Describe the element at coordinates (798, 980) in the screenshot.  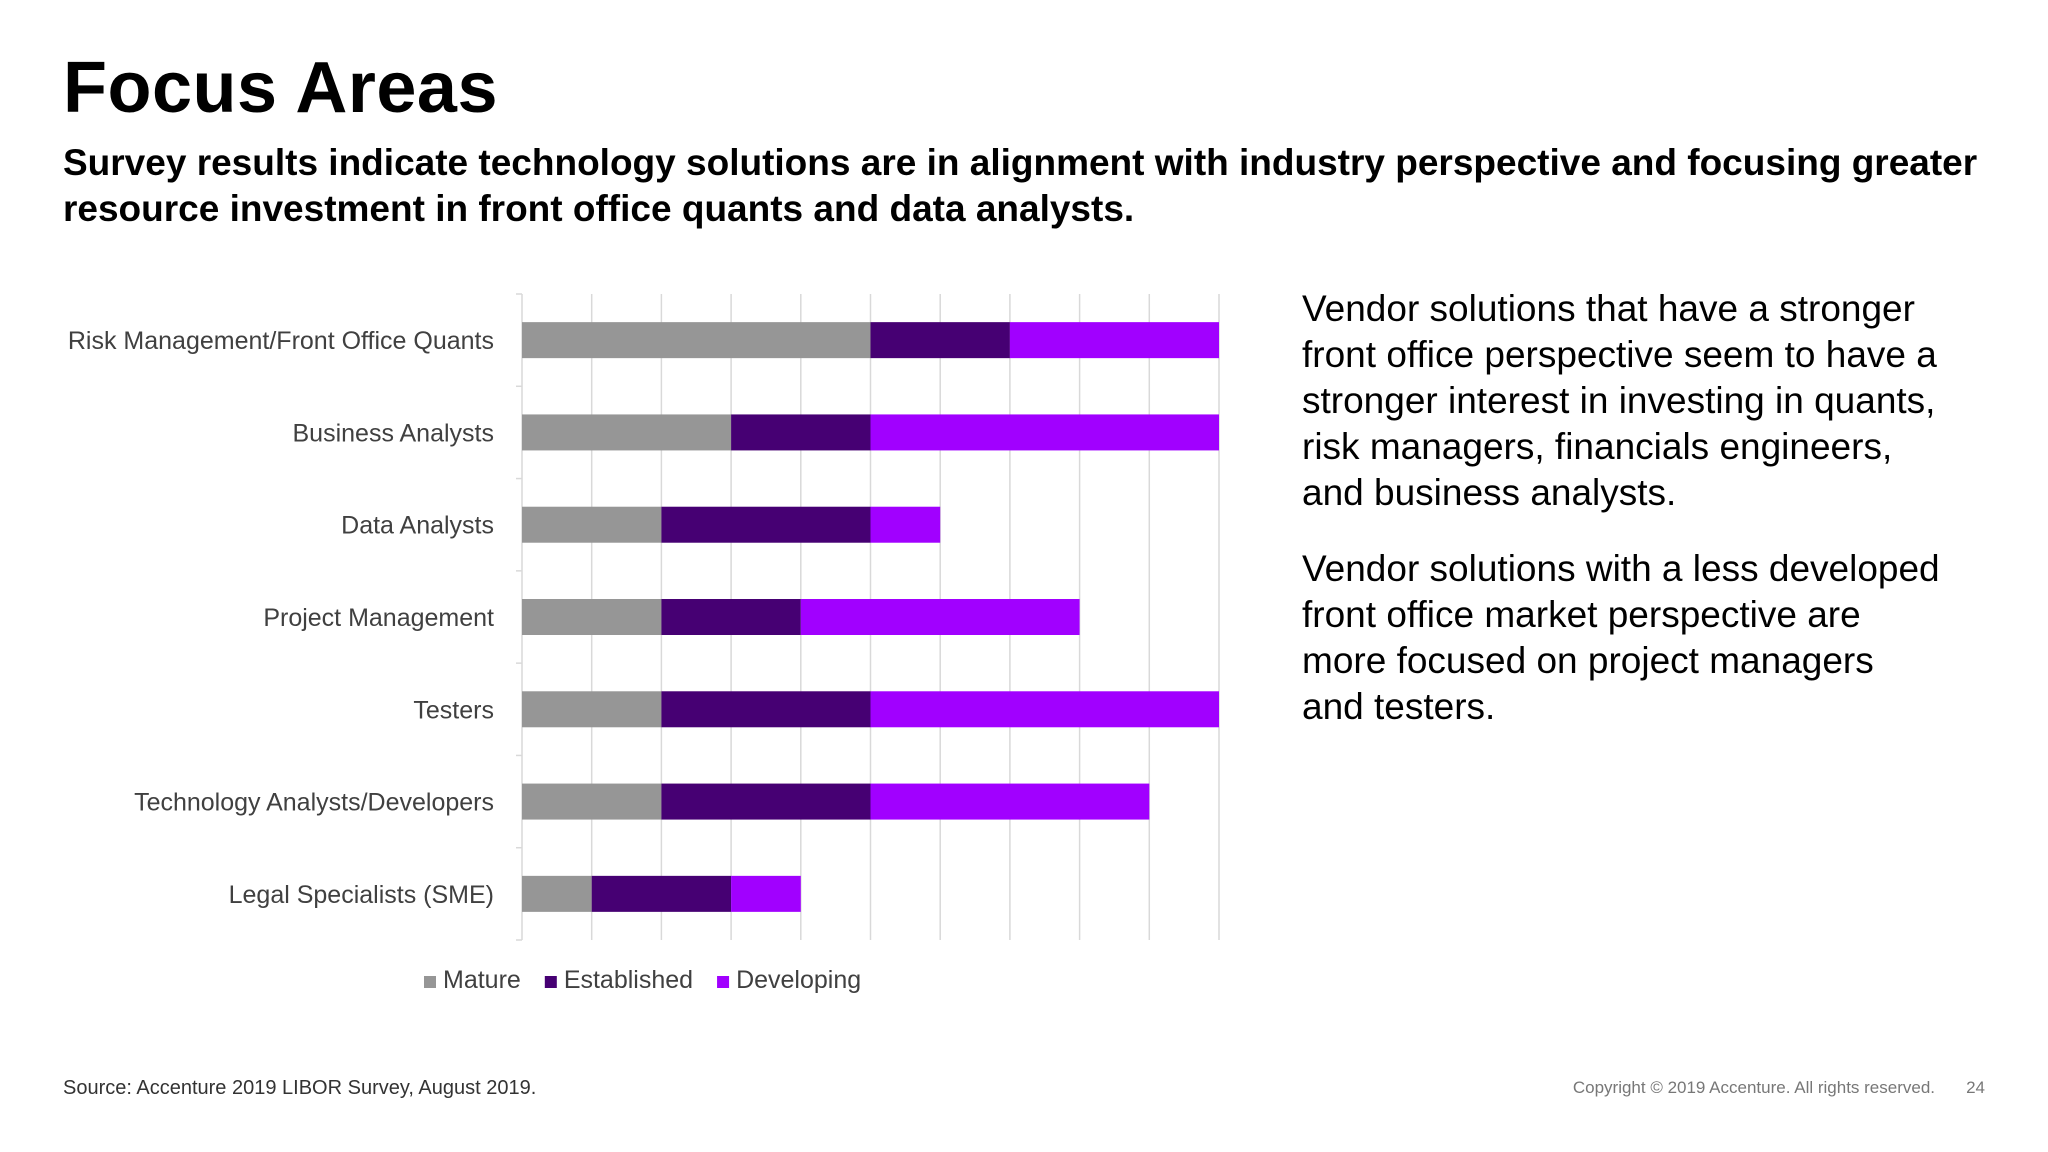
I see `legend-label: Developing` at that location.